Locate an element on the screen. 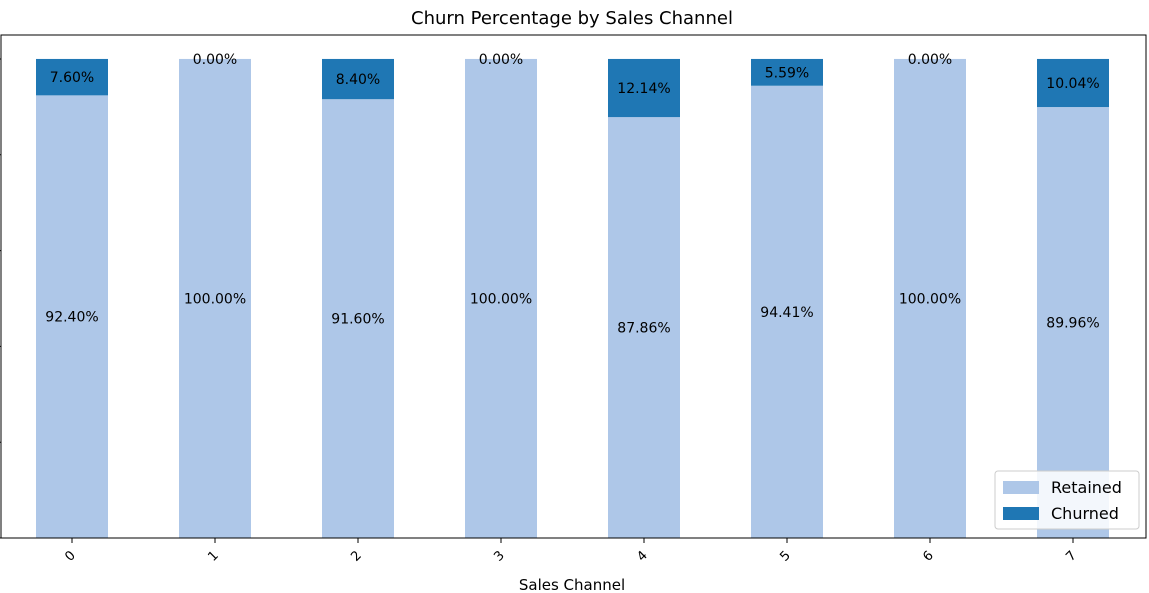 The width and height of the screenshot is (1149, 593). legend-label-churned: Churned is located at coordinates (1085, 513).